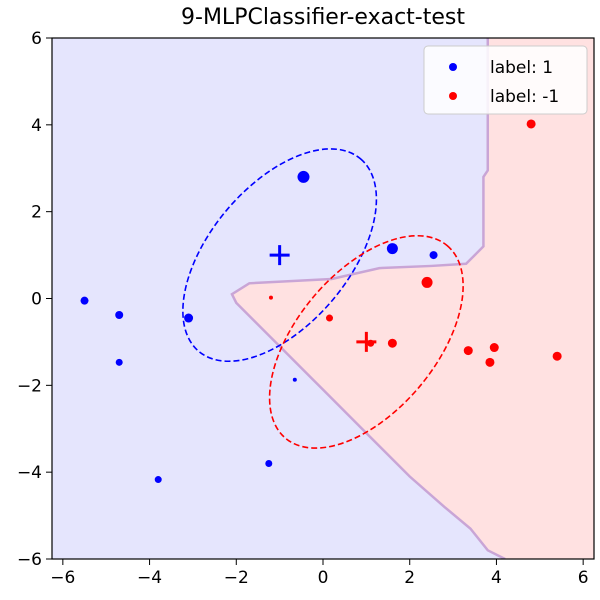 Image resolution: width=600 pixels, height=600 pixels. Describe the element at coordinates (29, 473) in the screenshot. I see `y-tick-label-1: −4` at that location.